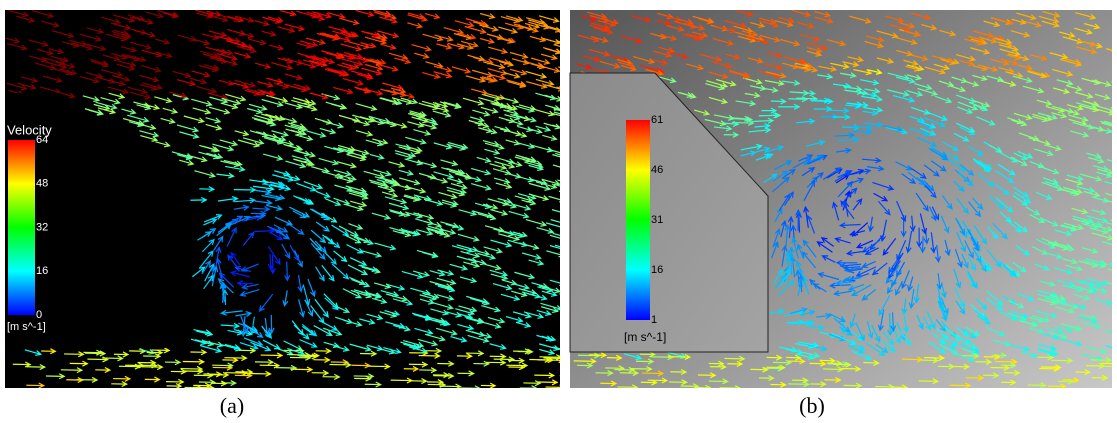  I want to click on colorbar-tick-label: 64, so click(42, 140).